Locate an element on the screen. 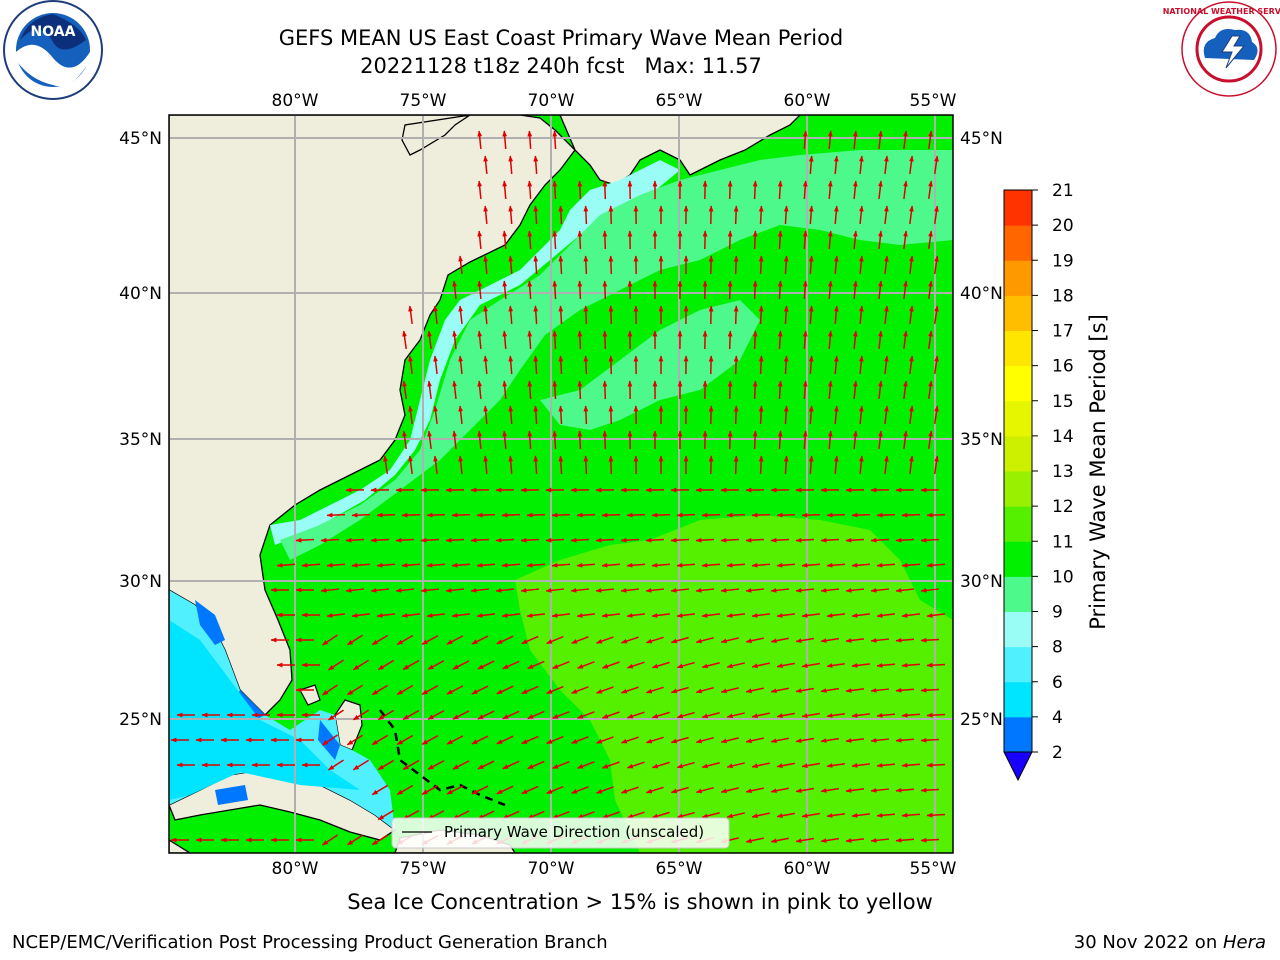  colorbar-label: 9 is located at coordinates (1057, 613).